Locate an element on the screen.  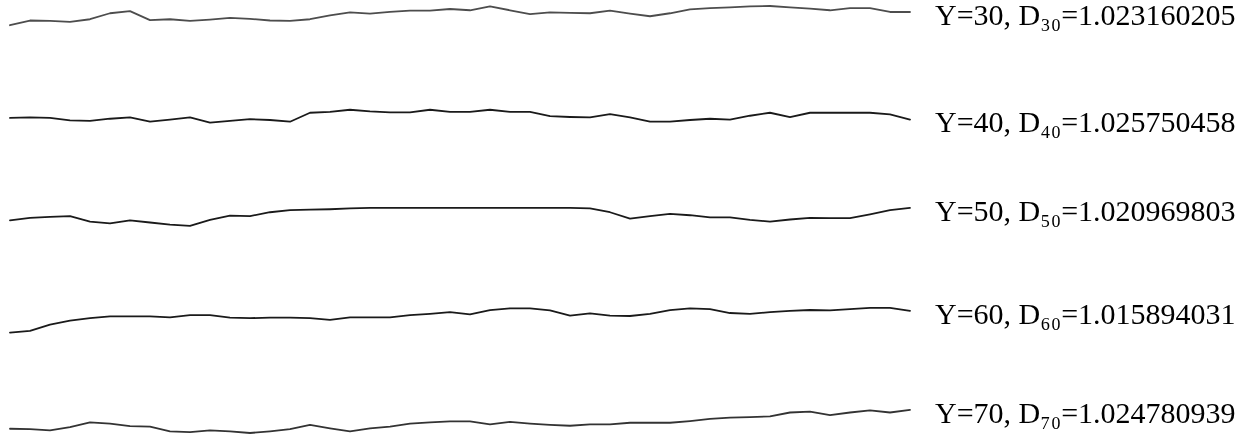
series-label: Y=30, D₃₀=1.023160205 is located at coordinates (1085, 15).